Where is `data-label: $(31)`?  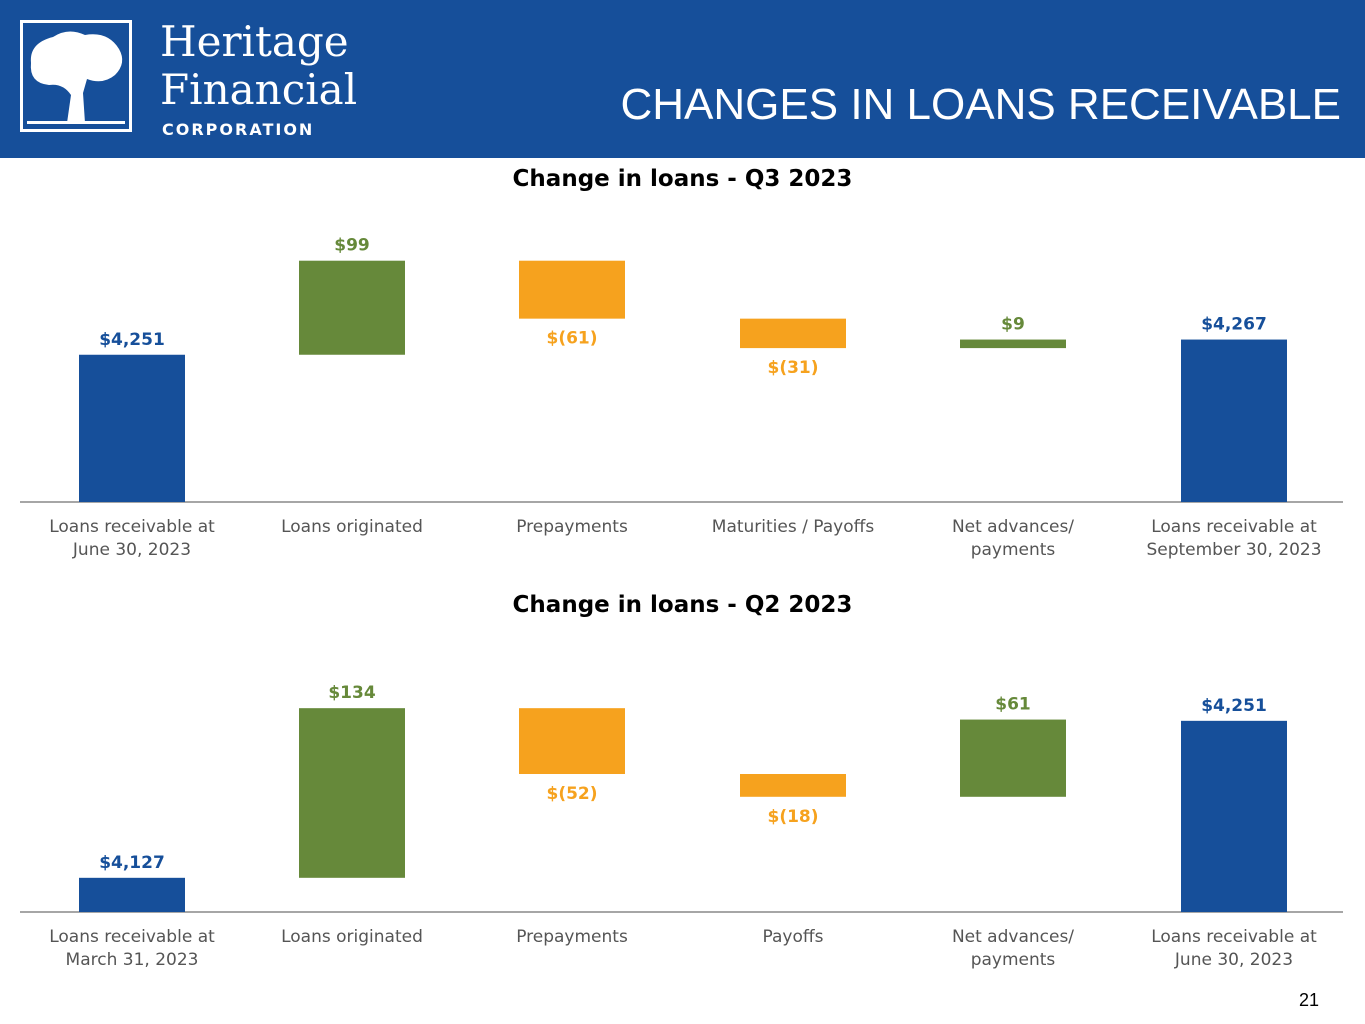 data-label: $(31) is located at coordinates (792, 368).